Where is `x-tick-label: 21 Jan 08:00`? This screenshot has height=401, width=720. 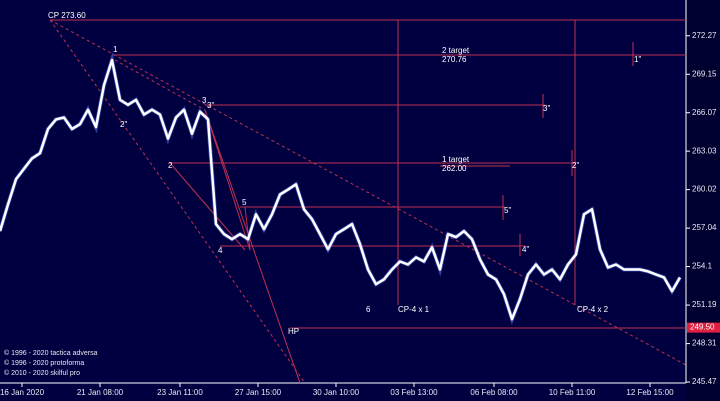
x-tick-label: 21 Jan 08:00 is located at coordinates (100, 392).